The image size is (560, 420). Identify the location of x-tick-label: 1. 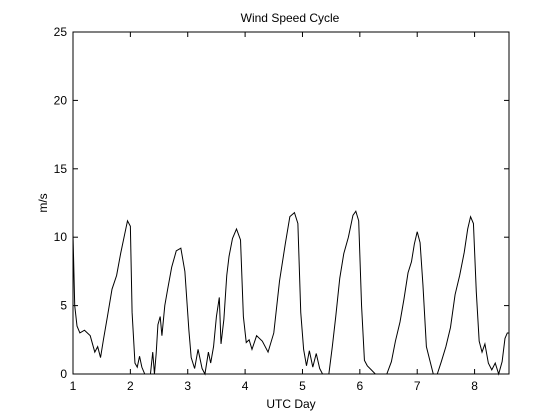
(73, 386).